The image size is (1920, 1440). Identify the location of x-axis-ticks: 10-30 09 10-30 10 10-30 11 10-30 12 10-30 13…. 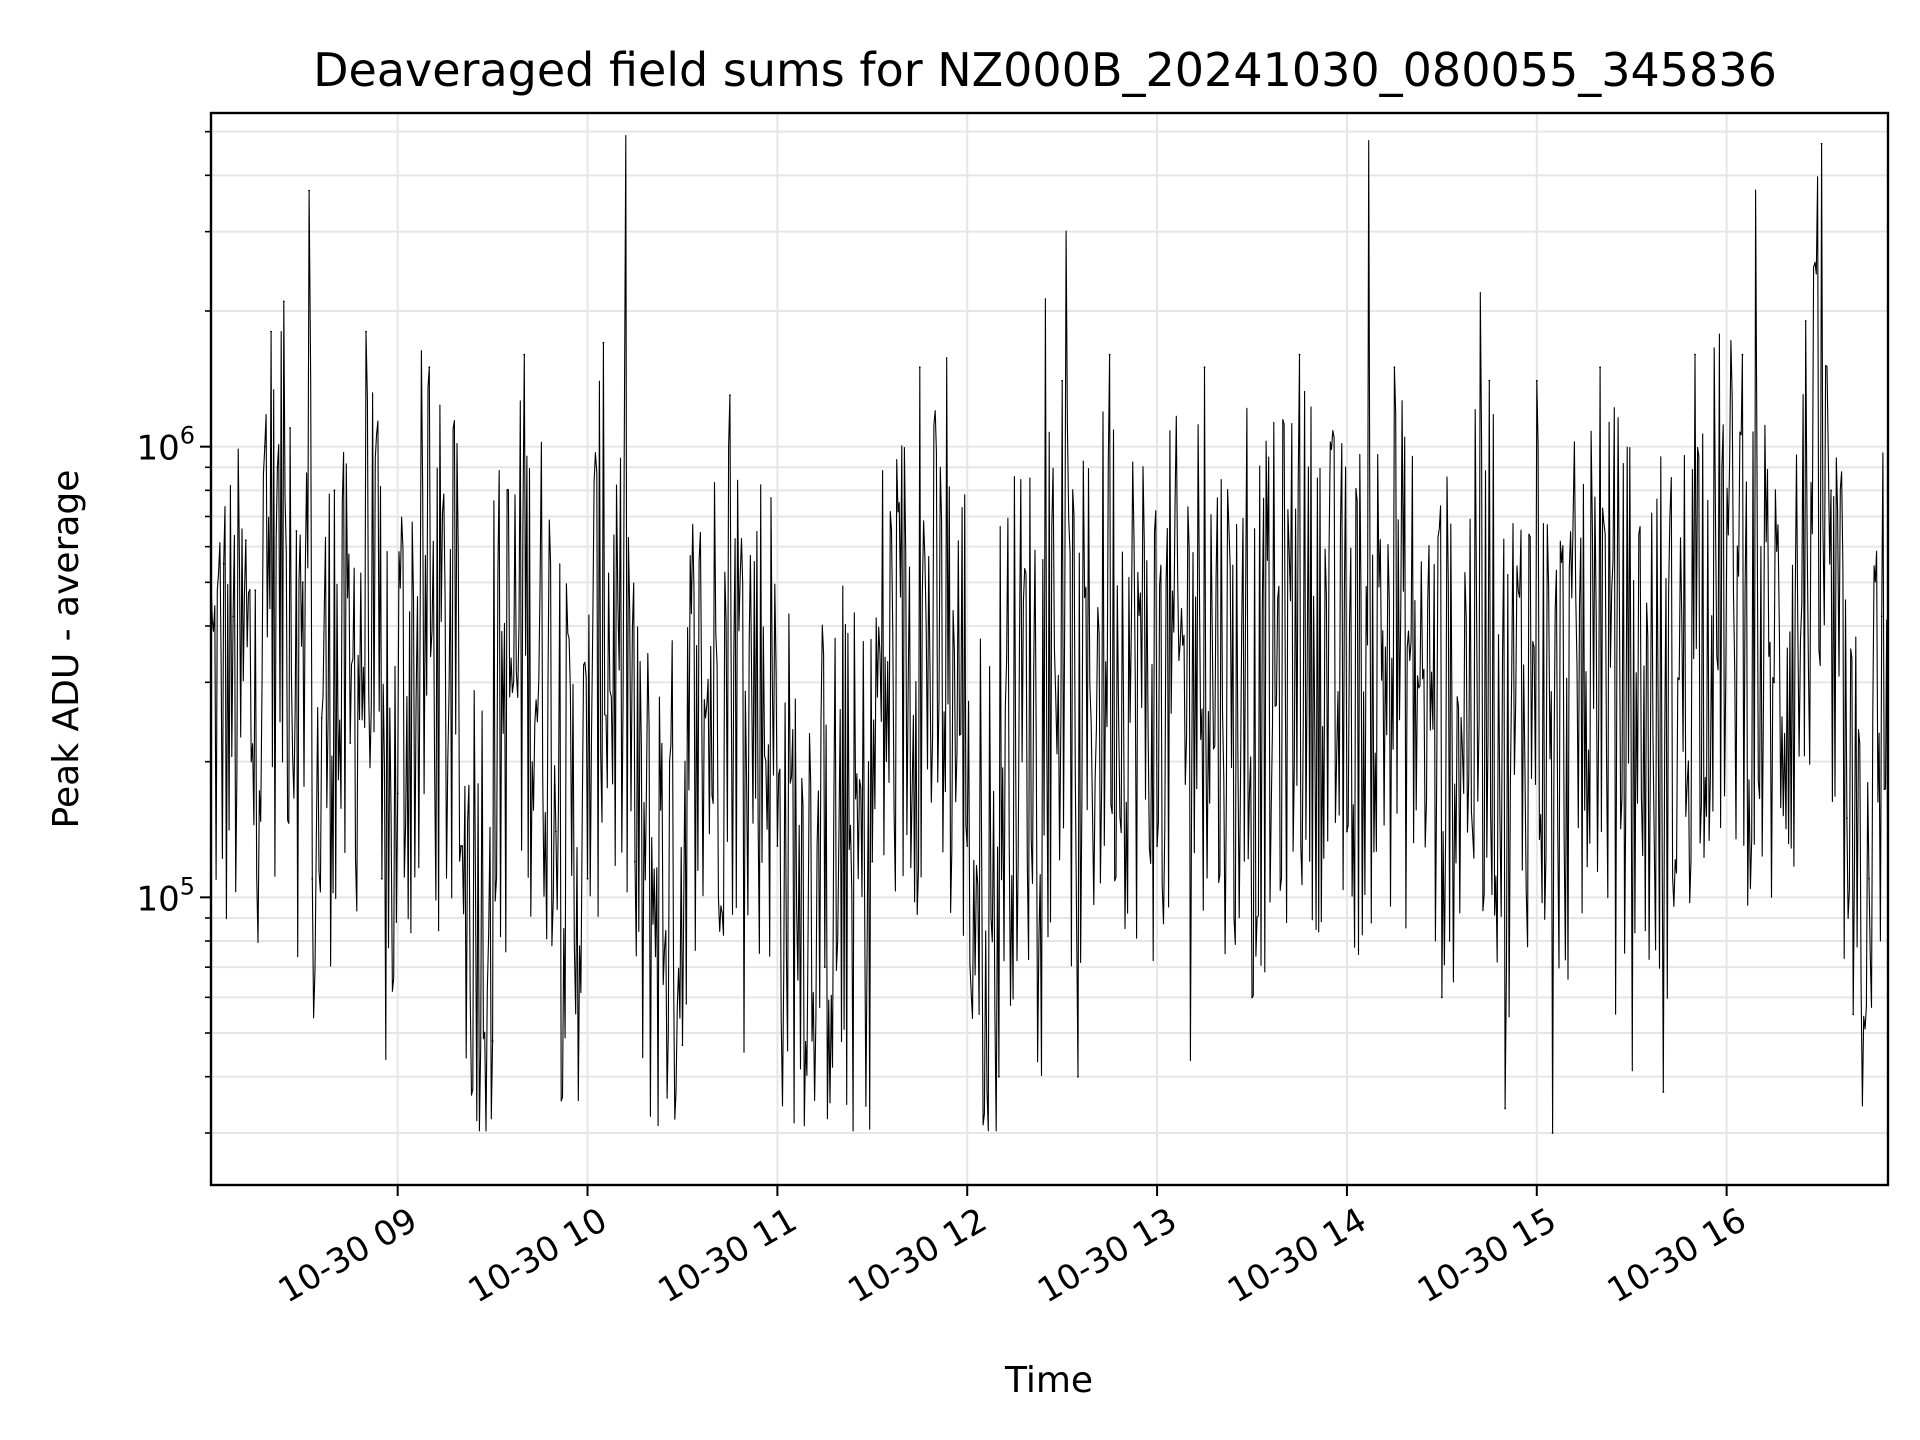
(1012, 1248).